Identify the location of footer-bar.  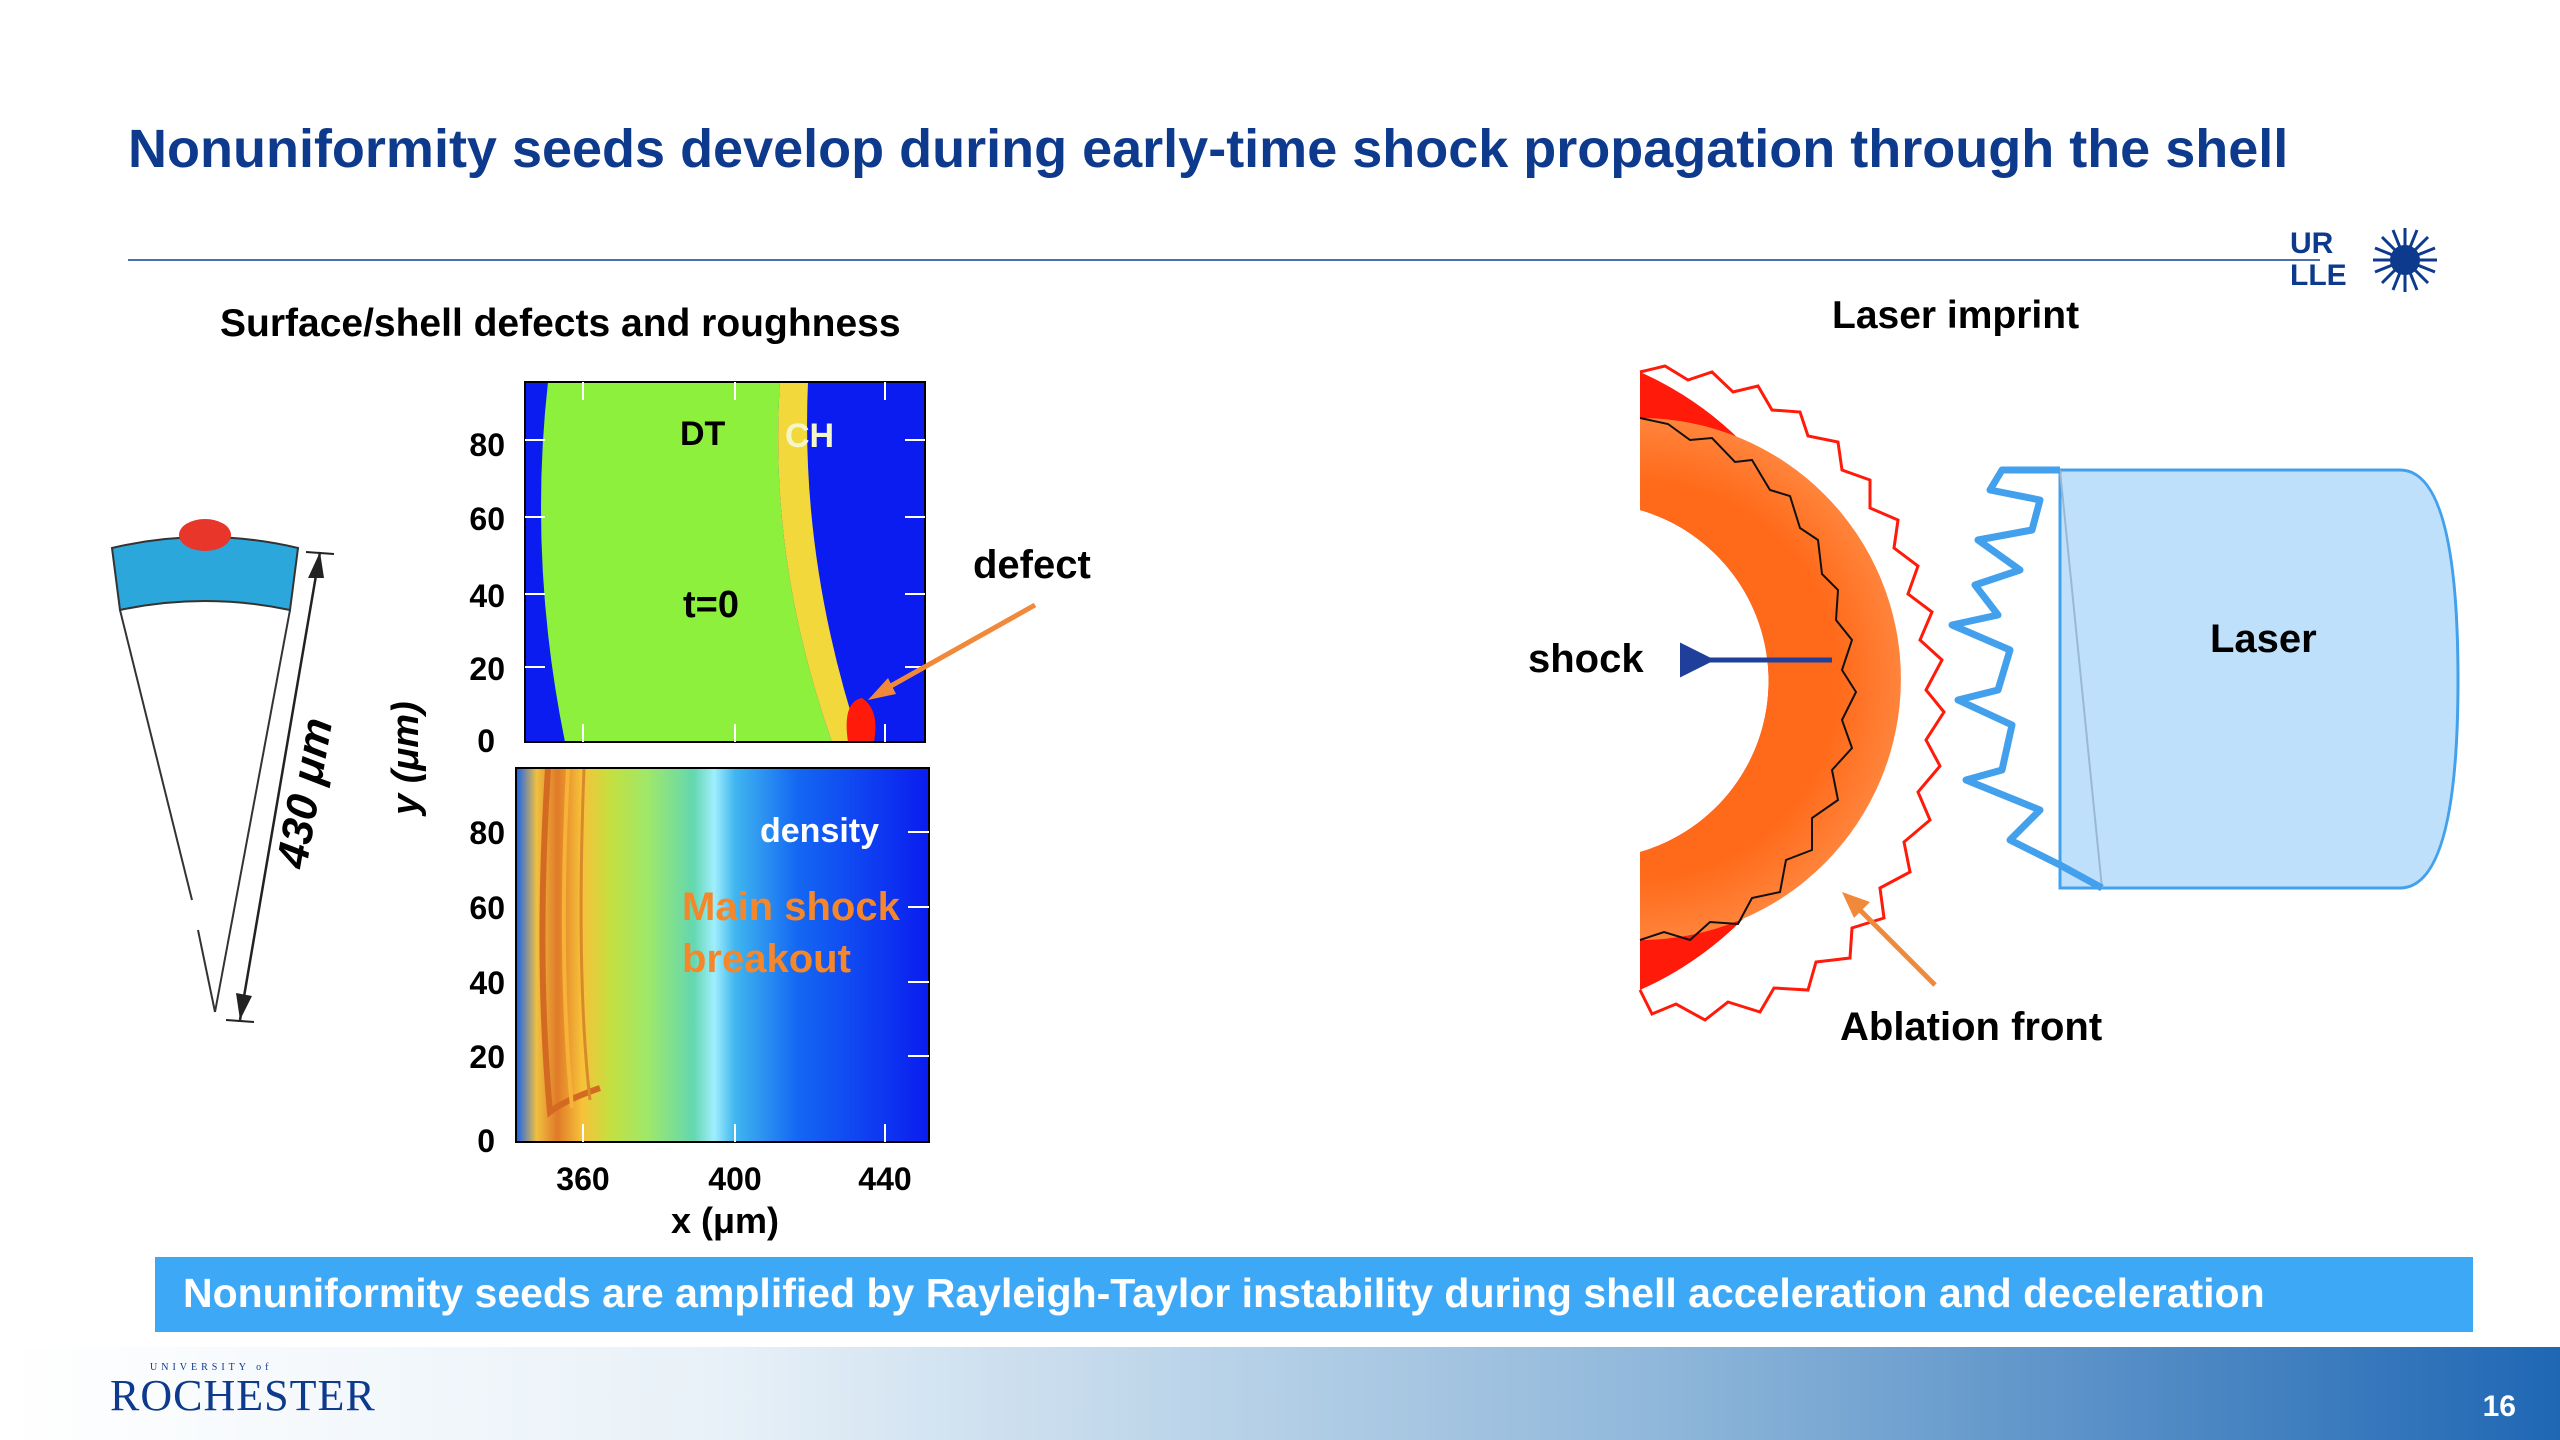
(1280, 1393).